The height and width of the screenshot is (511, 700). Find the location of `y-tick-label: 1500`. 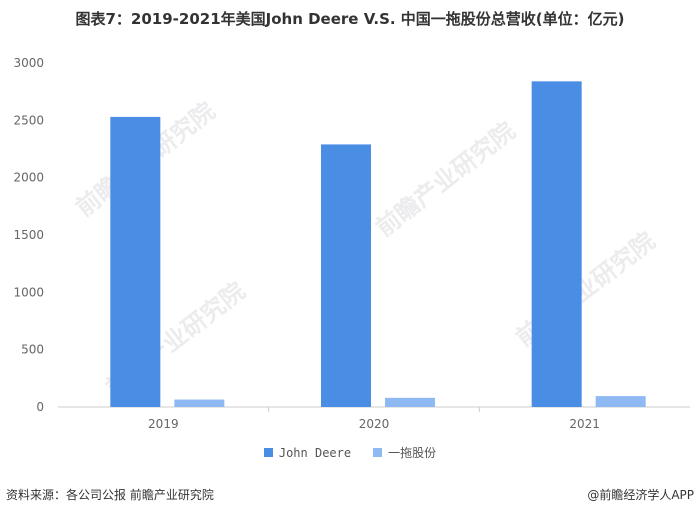

y-tick-label: 1500 is located at coordinates (28, 235).